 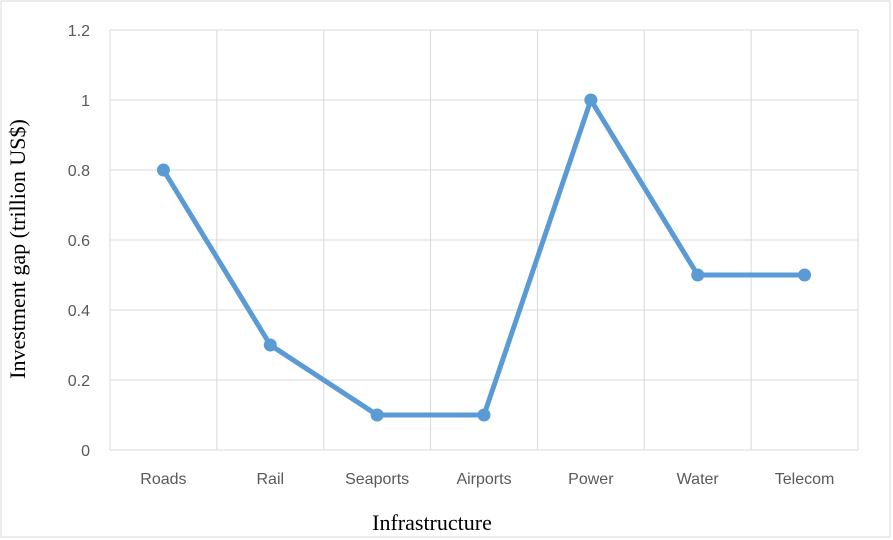 I want to click on y-tick-label: 1, so click(x=85, y=101).